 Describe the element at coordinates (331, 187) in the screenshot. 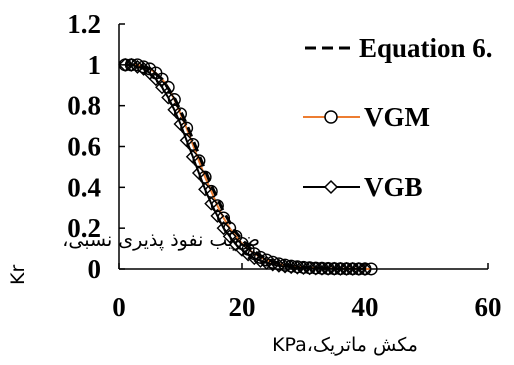

I see `legend-swatch-vgb-marker` at that location.